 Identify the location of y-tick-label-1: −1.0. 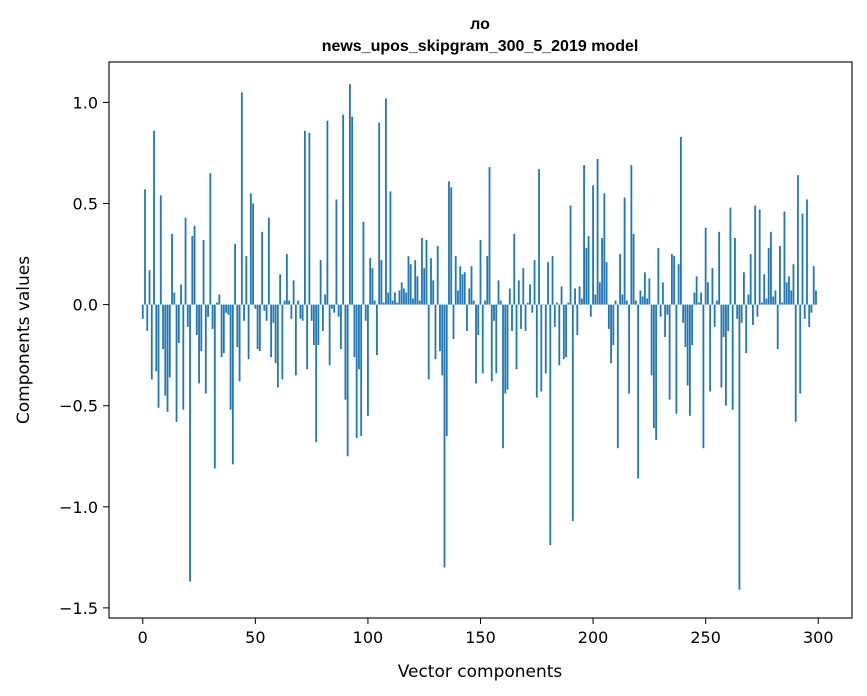
(78, 507).